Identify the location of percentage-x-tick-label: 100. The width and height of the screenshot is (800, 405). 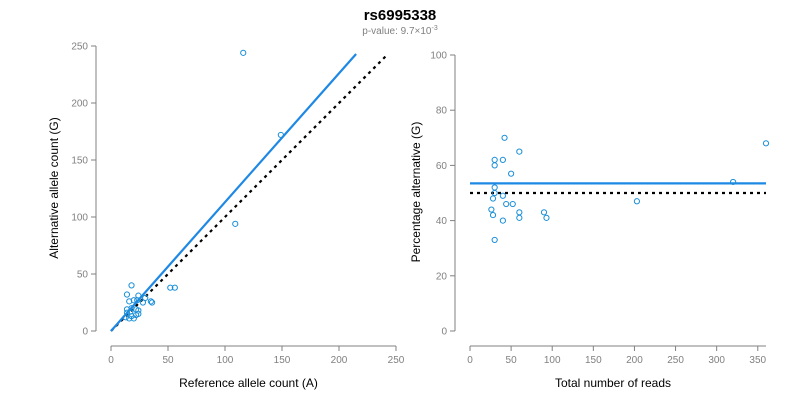
(552, 360).